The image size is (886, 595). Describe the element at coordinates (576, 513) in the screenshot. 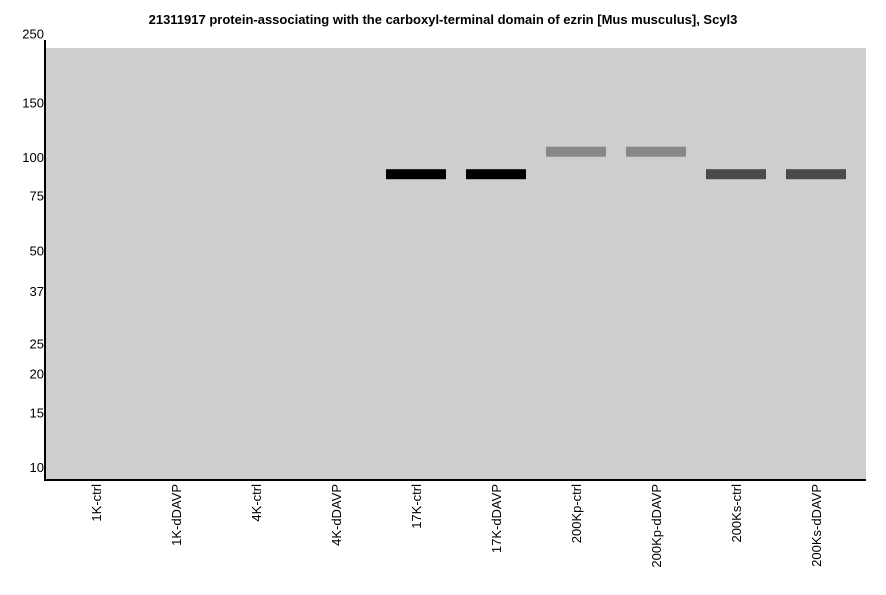

I see `lane-label: 200Kp-ctrl` at that location.